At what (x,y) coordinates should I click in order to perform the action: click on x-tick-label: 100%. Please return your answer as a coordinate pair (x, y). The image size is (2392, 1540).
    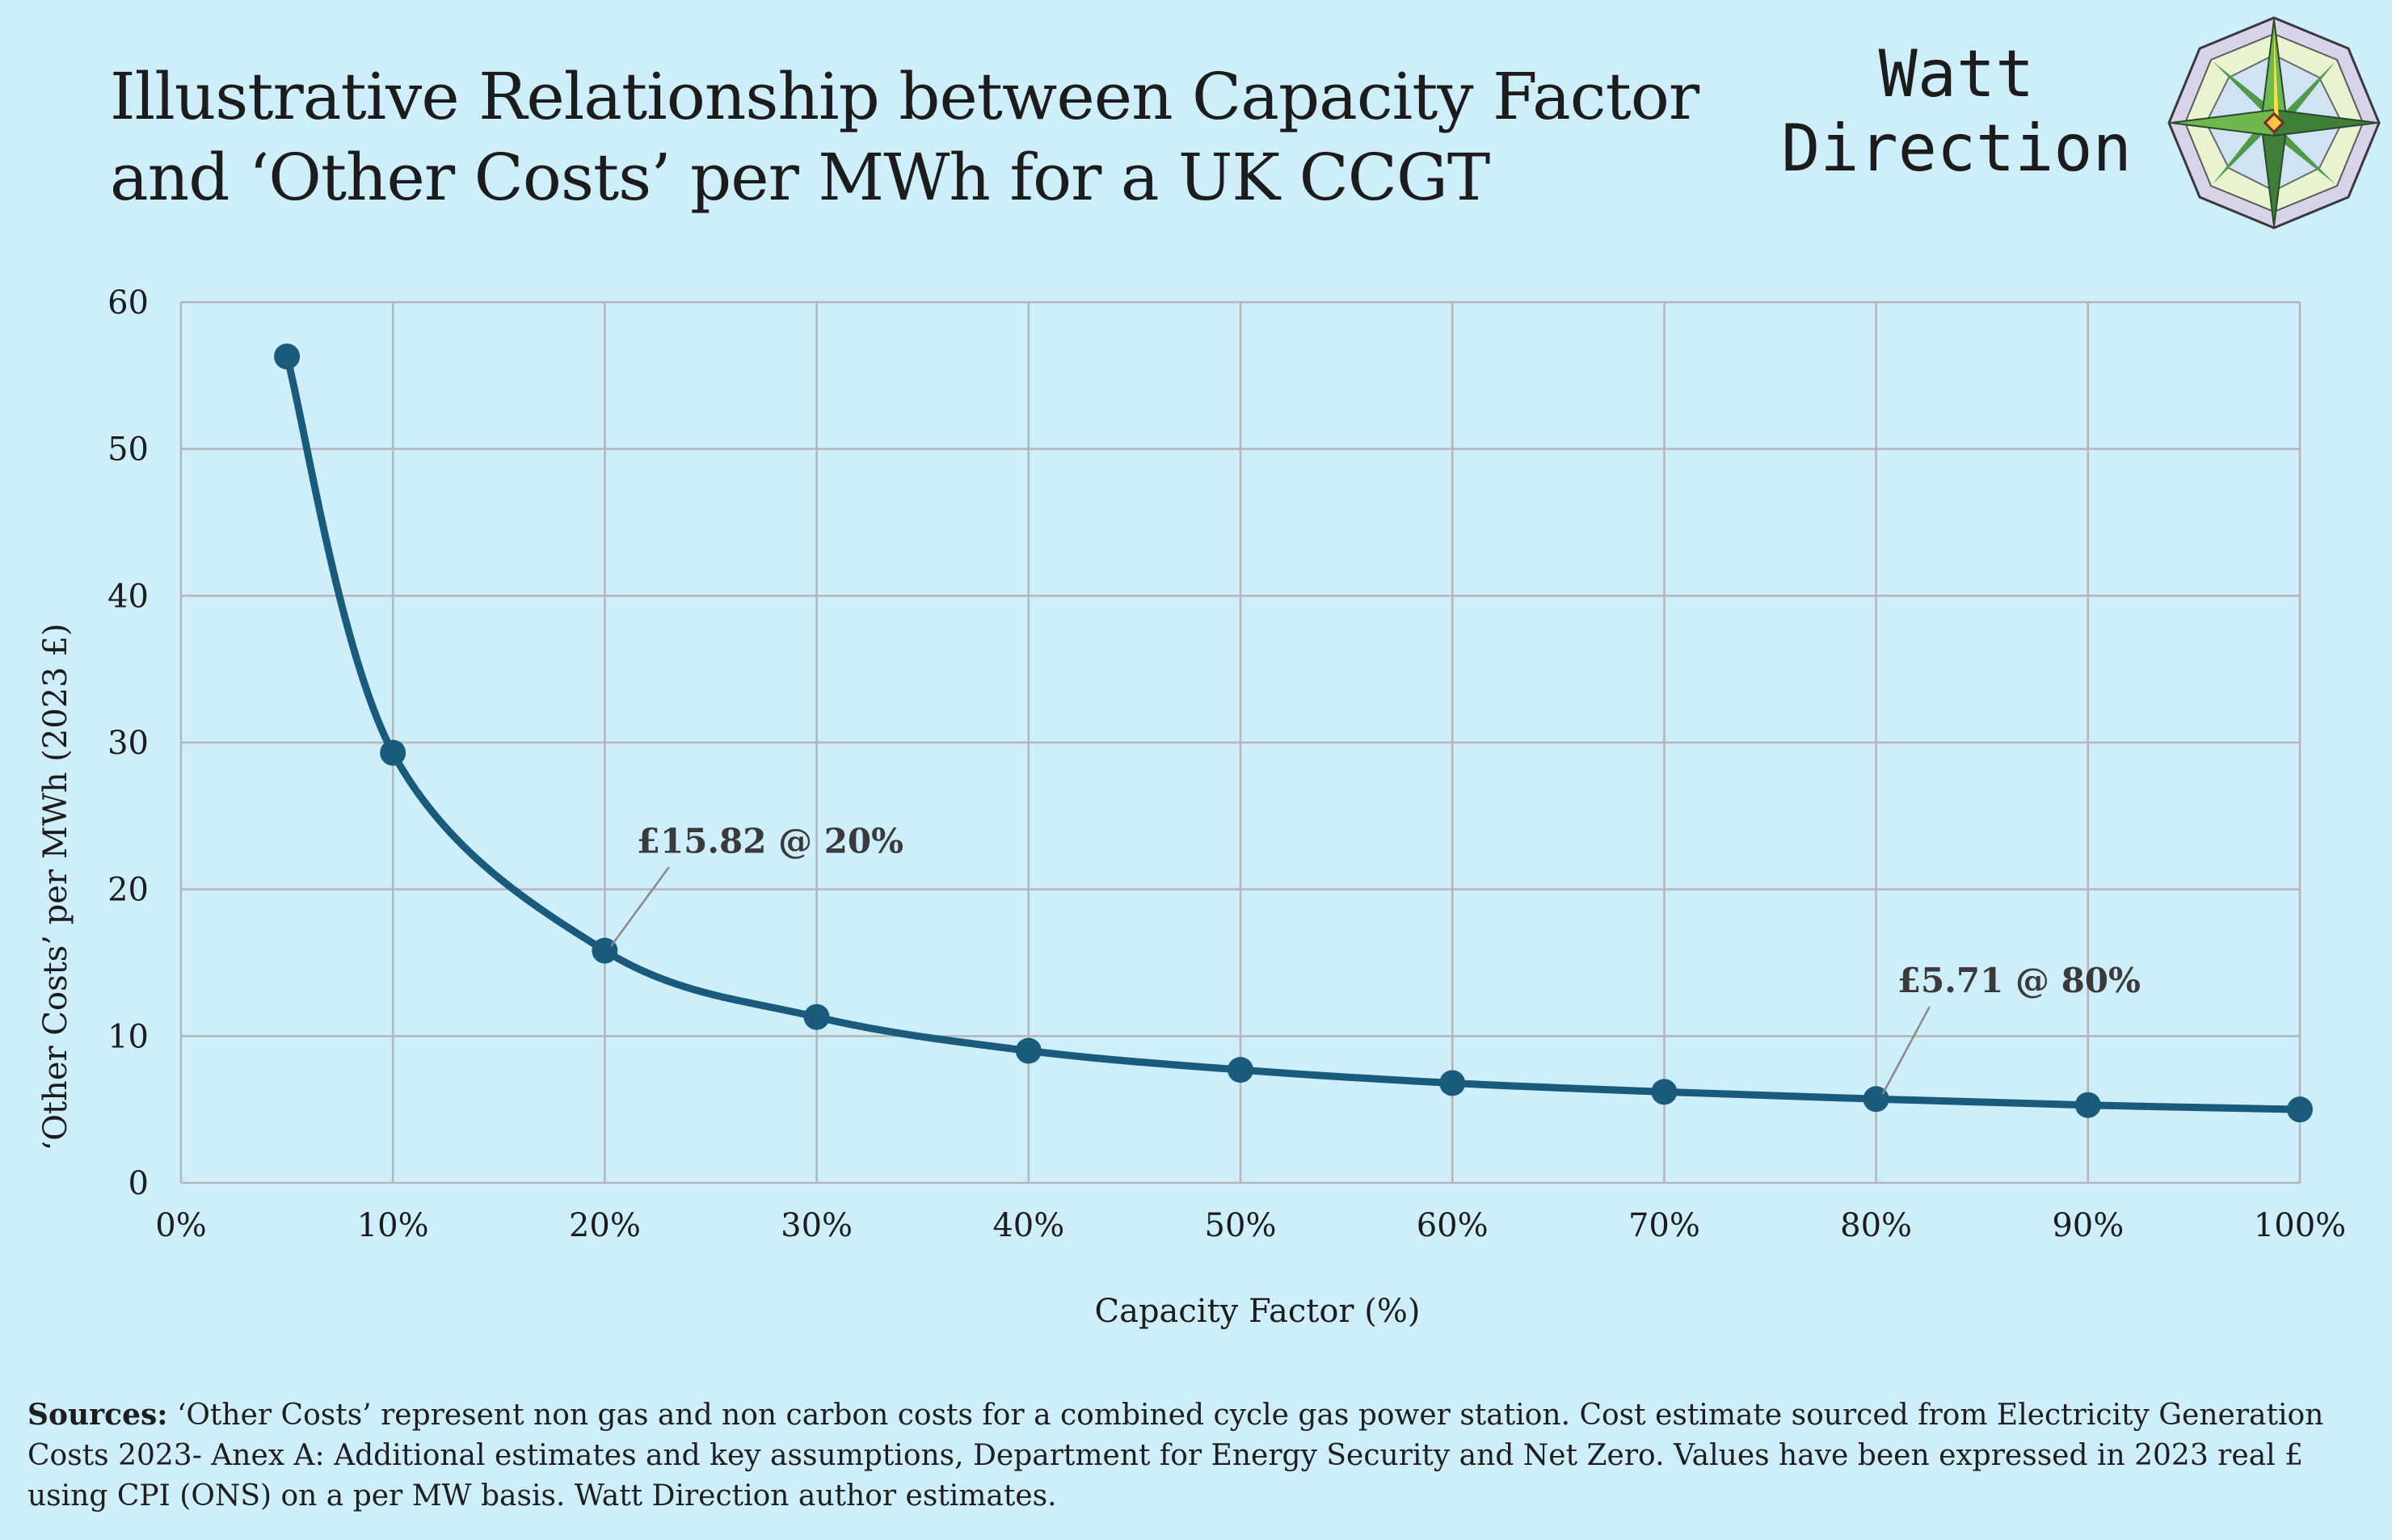
    Looking at the image, I should click on (2300, 1225).